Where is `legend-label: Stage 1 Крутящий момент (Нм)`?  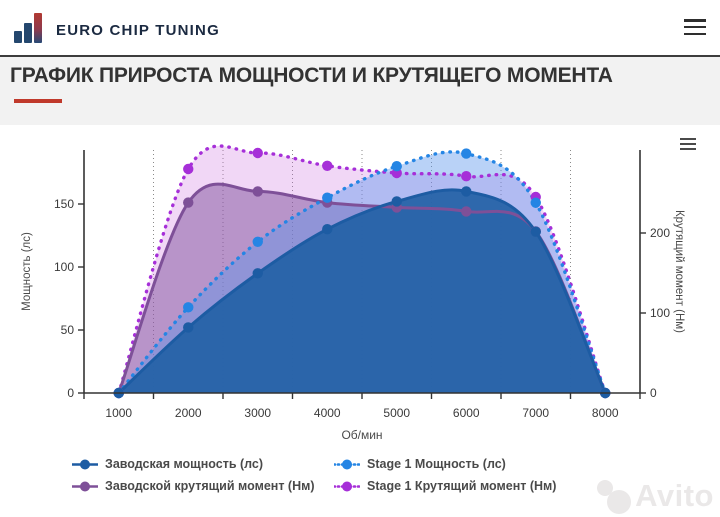 legend-label: Stage 1 Крутящий момент (Нм) is located at coordinates (462, 486).